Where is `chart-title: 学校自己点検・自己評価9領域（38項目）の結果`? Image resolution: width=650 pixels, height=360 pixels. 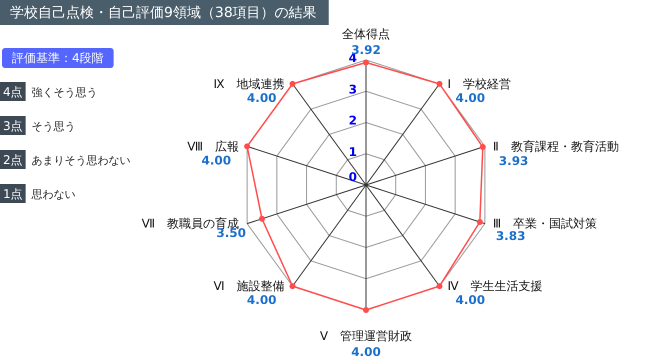
chart-title: 学校自己点検・自己評価9領域（38項目）の結果 is located at coordinates (163, 13).